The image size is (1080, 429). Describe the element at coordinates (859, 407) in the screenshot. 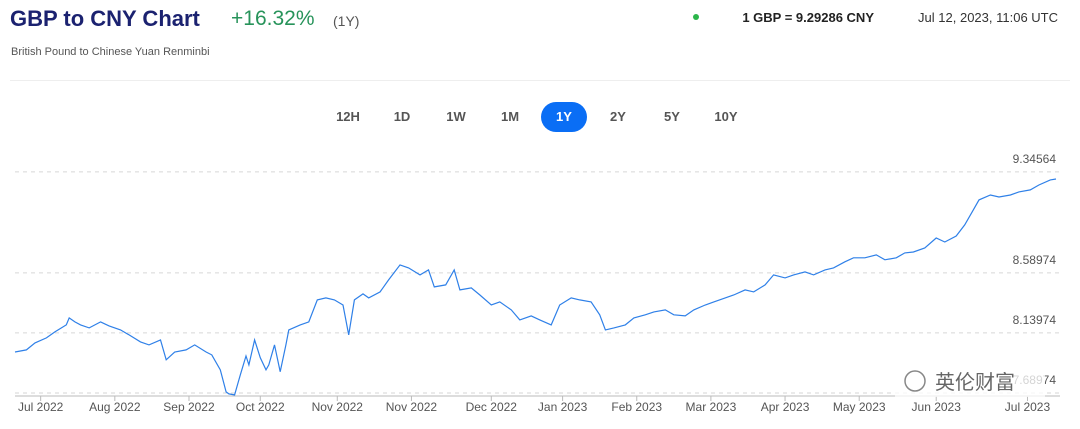

I see `x-tick-label: May 2023` at that location.